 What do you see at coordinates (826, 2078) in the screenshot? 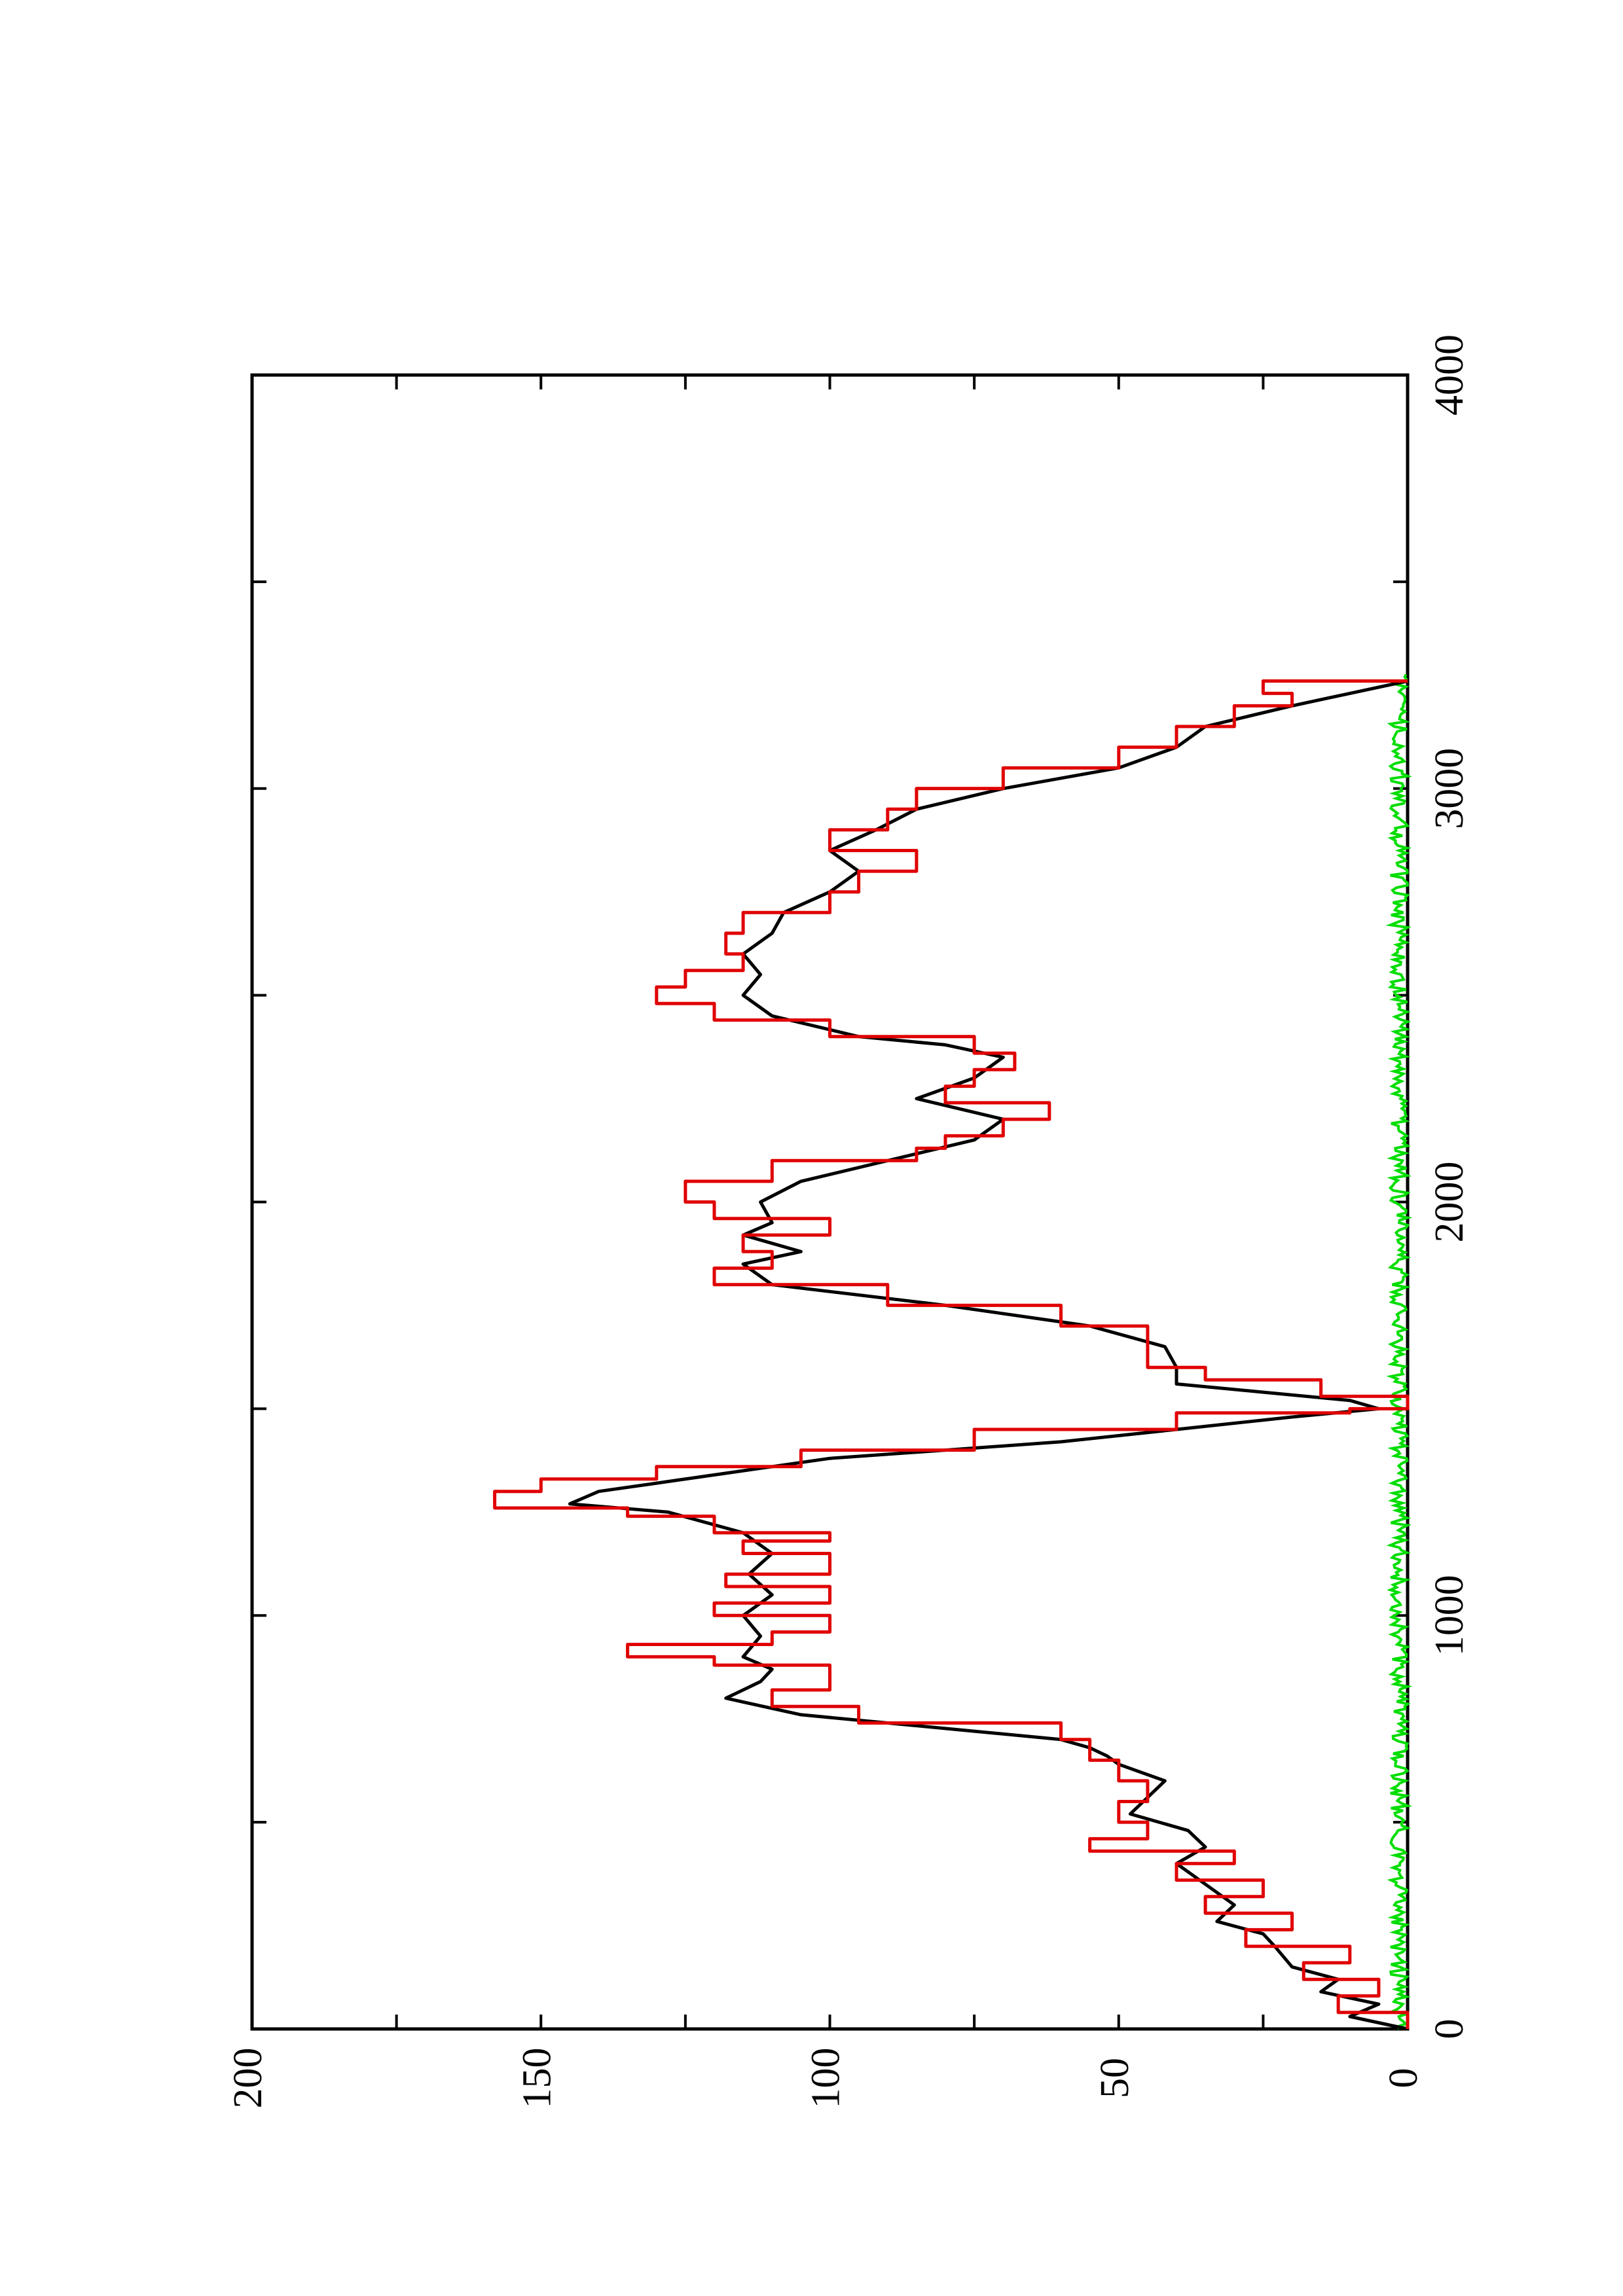
I see `y-tick-label: 100` at bounding box center [826, 2078].